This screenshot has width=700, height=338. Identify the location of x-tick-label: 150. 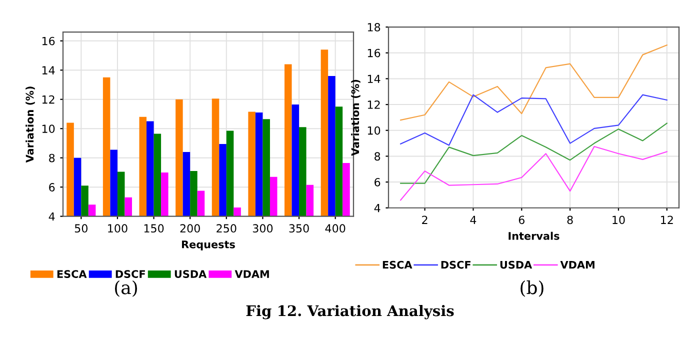
(154, 228).